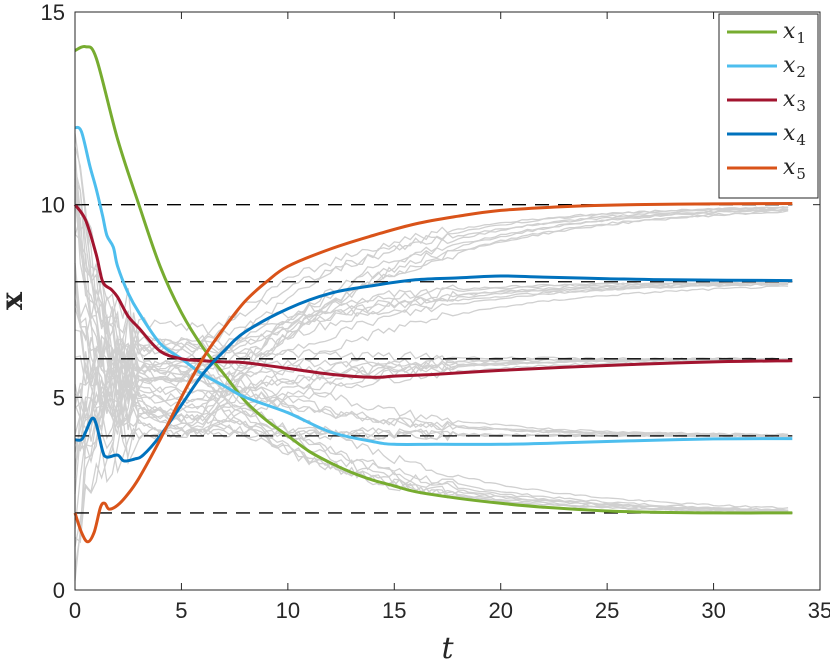 This screenshot has width=830, height=664. Describe the element at coordinates (768, 106) in the screenshot. I see `legend: x1 x2 x3 x4 x5` at that location.